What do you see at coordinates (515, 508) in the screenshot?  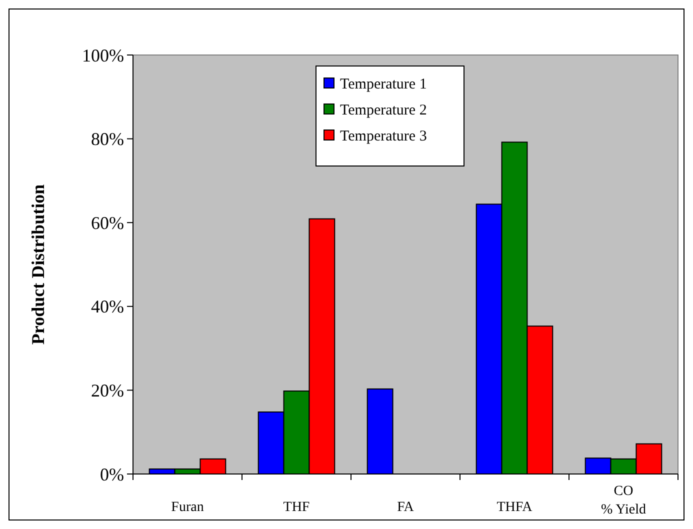 I see `x-tick-label: THFA` at bounding box center [515, 508].